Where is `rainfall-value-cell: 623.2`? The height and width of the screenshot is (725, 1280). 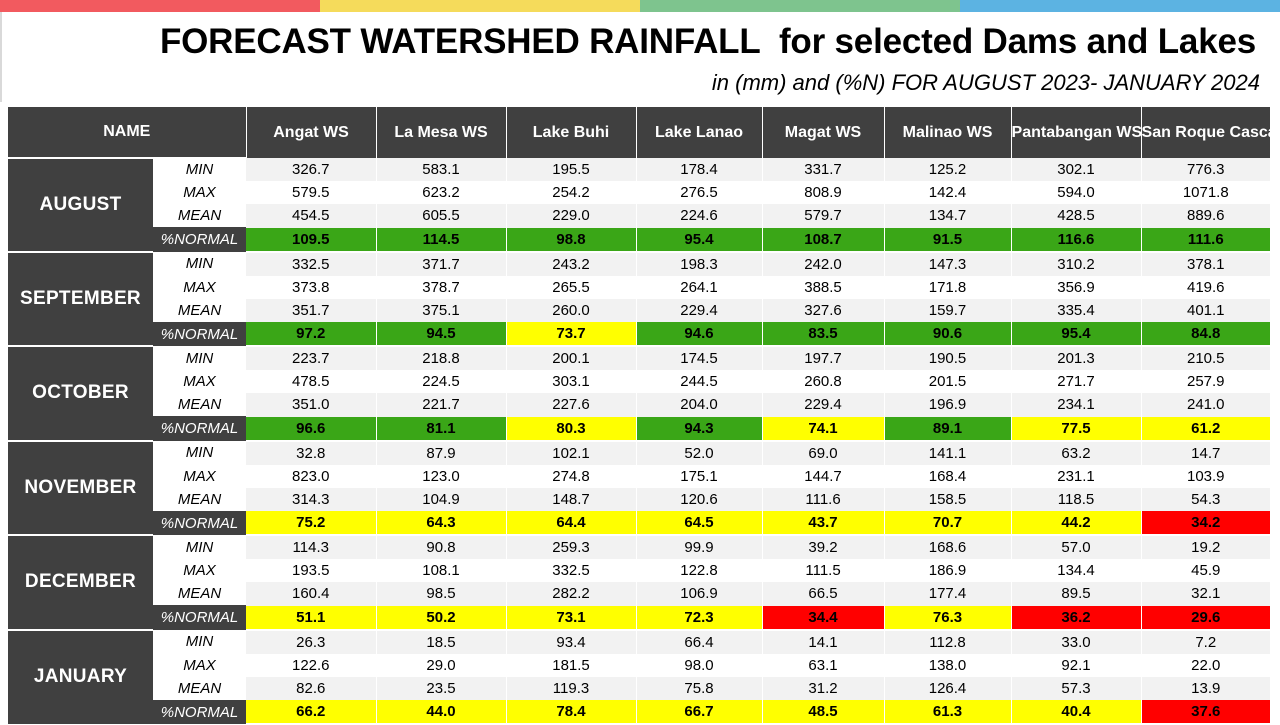 rainfall-value-cell: 623.2 is located at coordinates (441, 192).